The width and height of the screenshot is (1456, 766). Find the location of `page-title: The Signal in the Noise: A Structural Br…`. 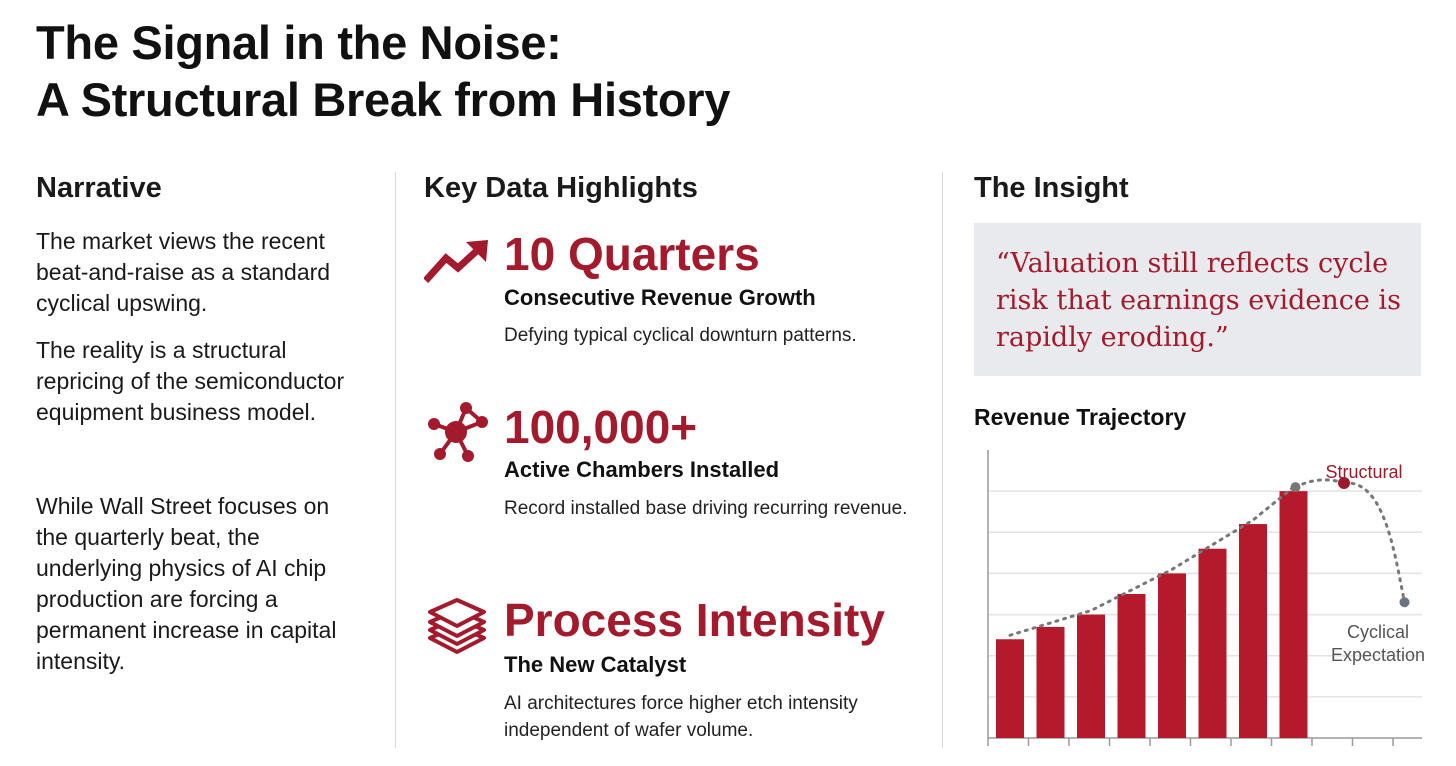

page-title: The Signal in the Noise: A Structural Br… is located at coordinates (383, 71).